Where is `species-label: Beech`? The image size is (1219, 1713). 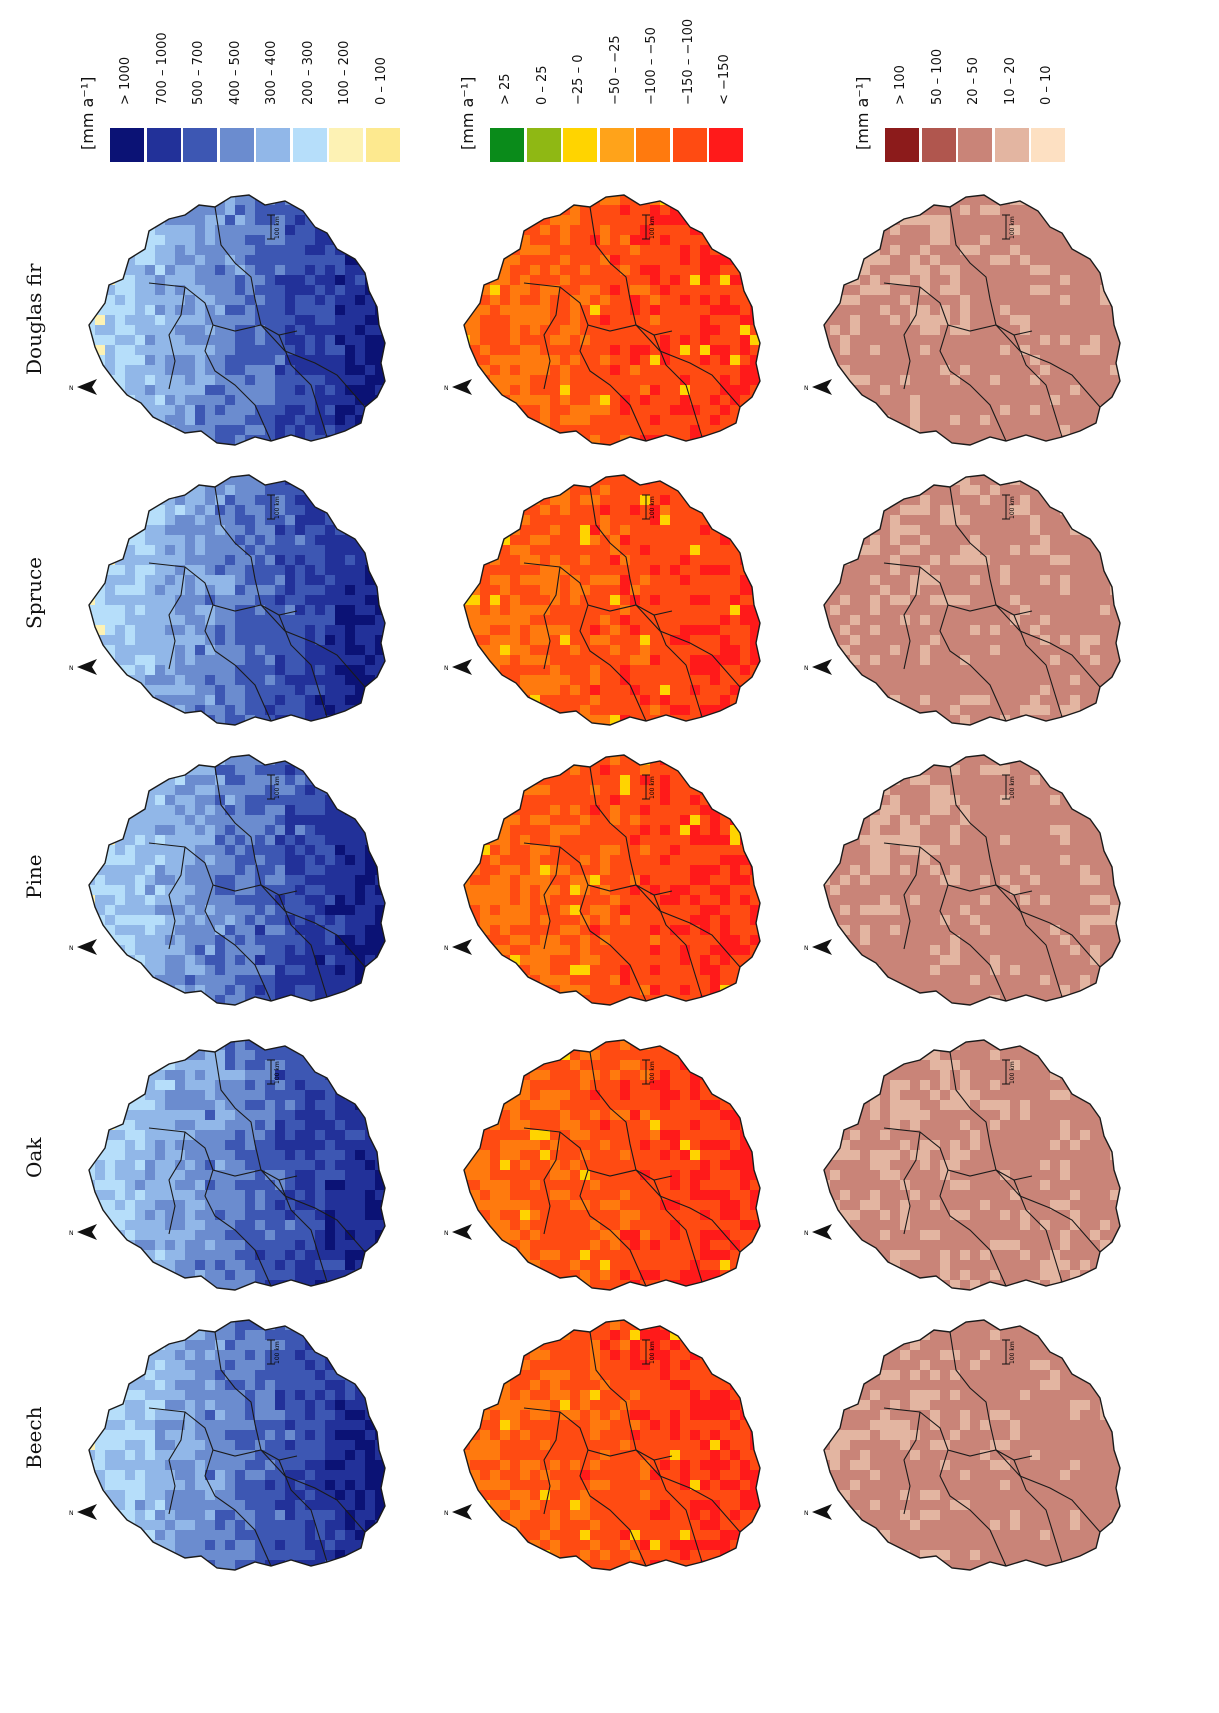
species-label: Beech is located at coordinates (34, 1437).